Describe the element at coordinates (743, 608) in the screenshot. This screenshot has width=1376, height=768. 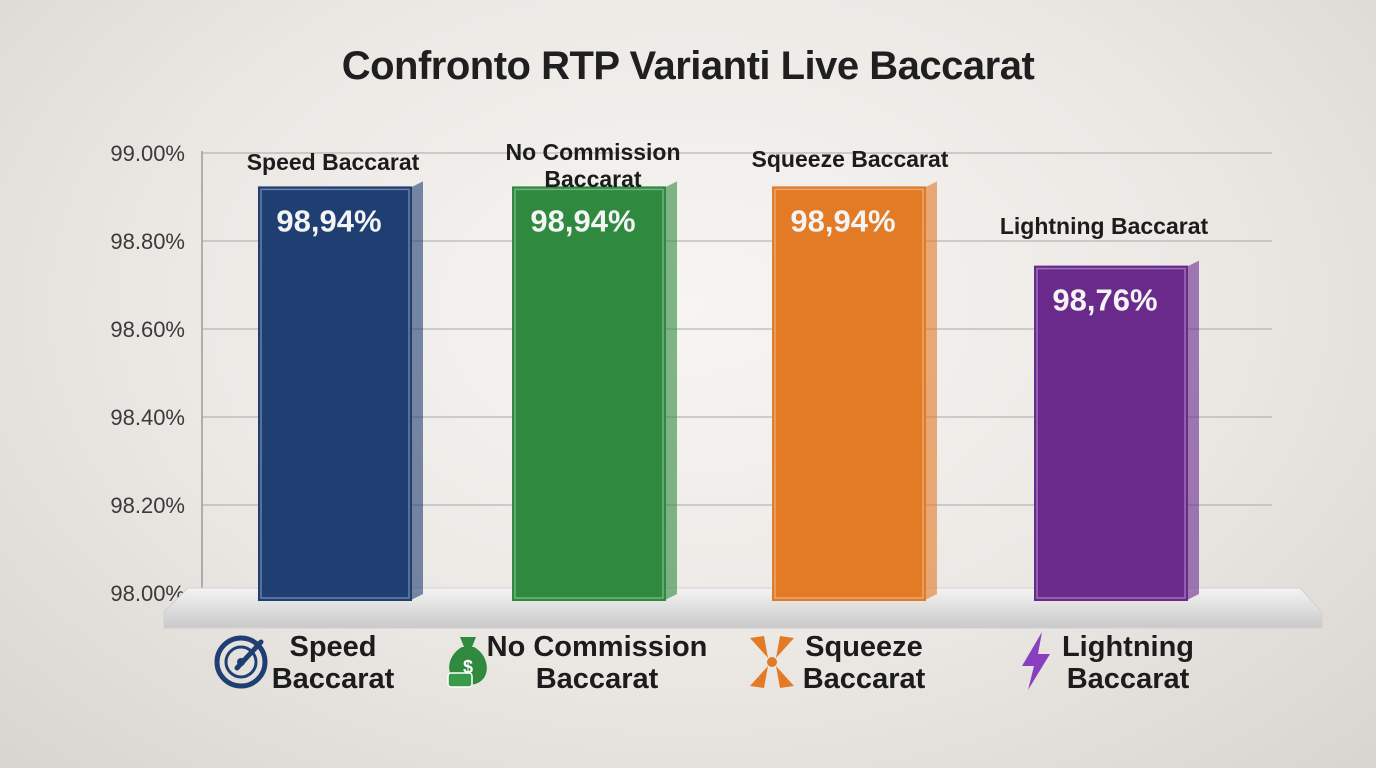
I see `chart-base-platform` at that location.